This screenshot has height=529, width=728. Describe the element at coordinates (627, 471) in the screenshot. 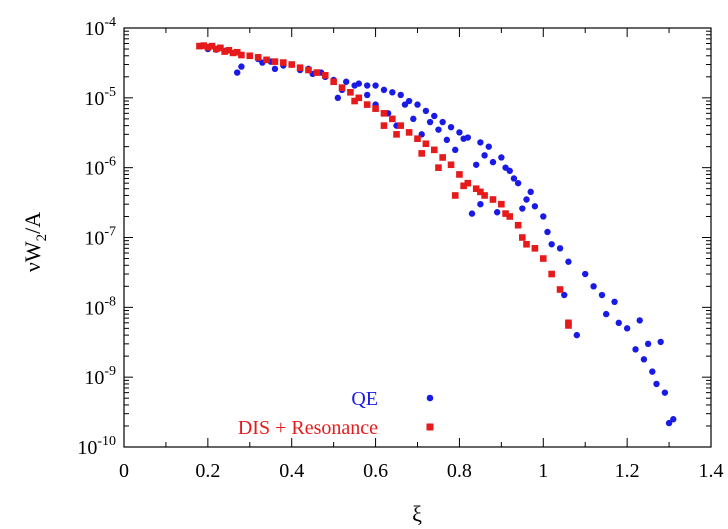

I see `x-tick-label: 1.2` at that location.